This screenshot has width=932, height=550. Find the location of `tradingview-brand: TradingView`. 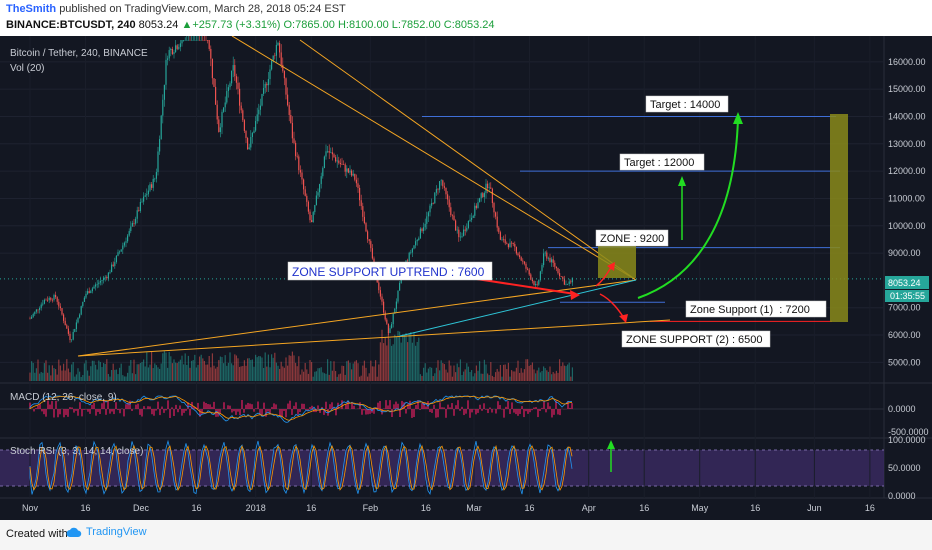

tradingview-brand: TradingView is located at coordinates (106, 532).